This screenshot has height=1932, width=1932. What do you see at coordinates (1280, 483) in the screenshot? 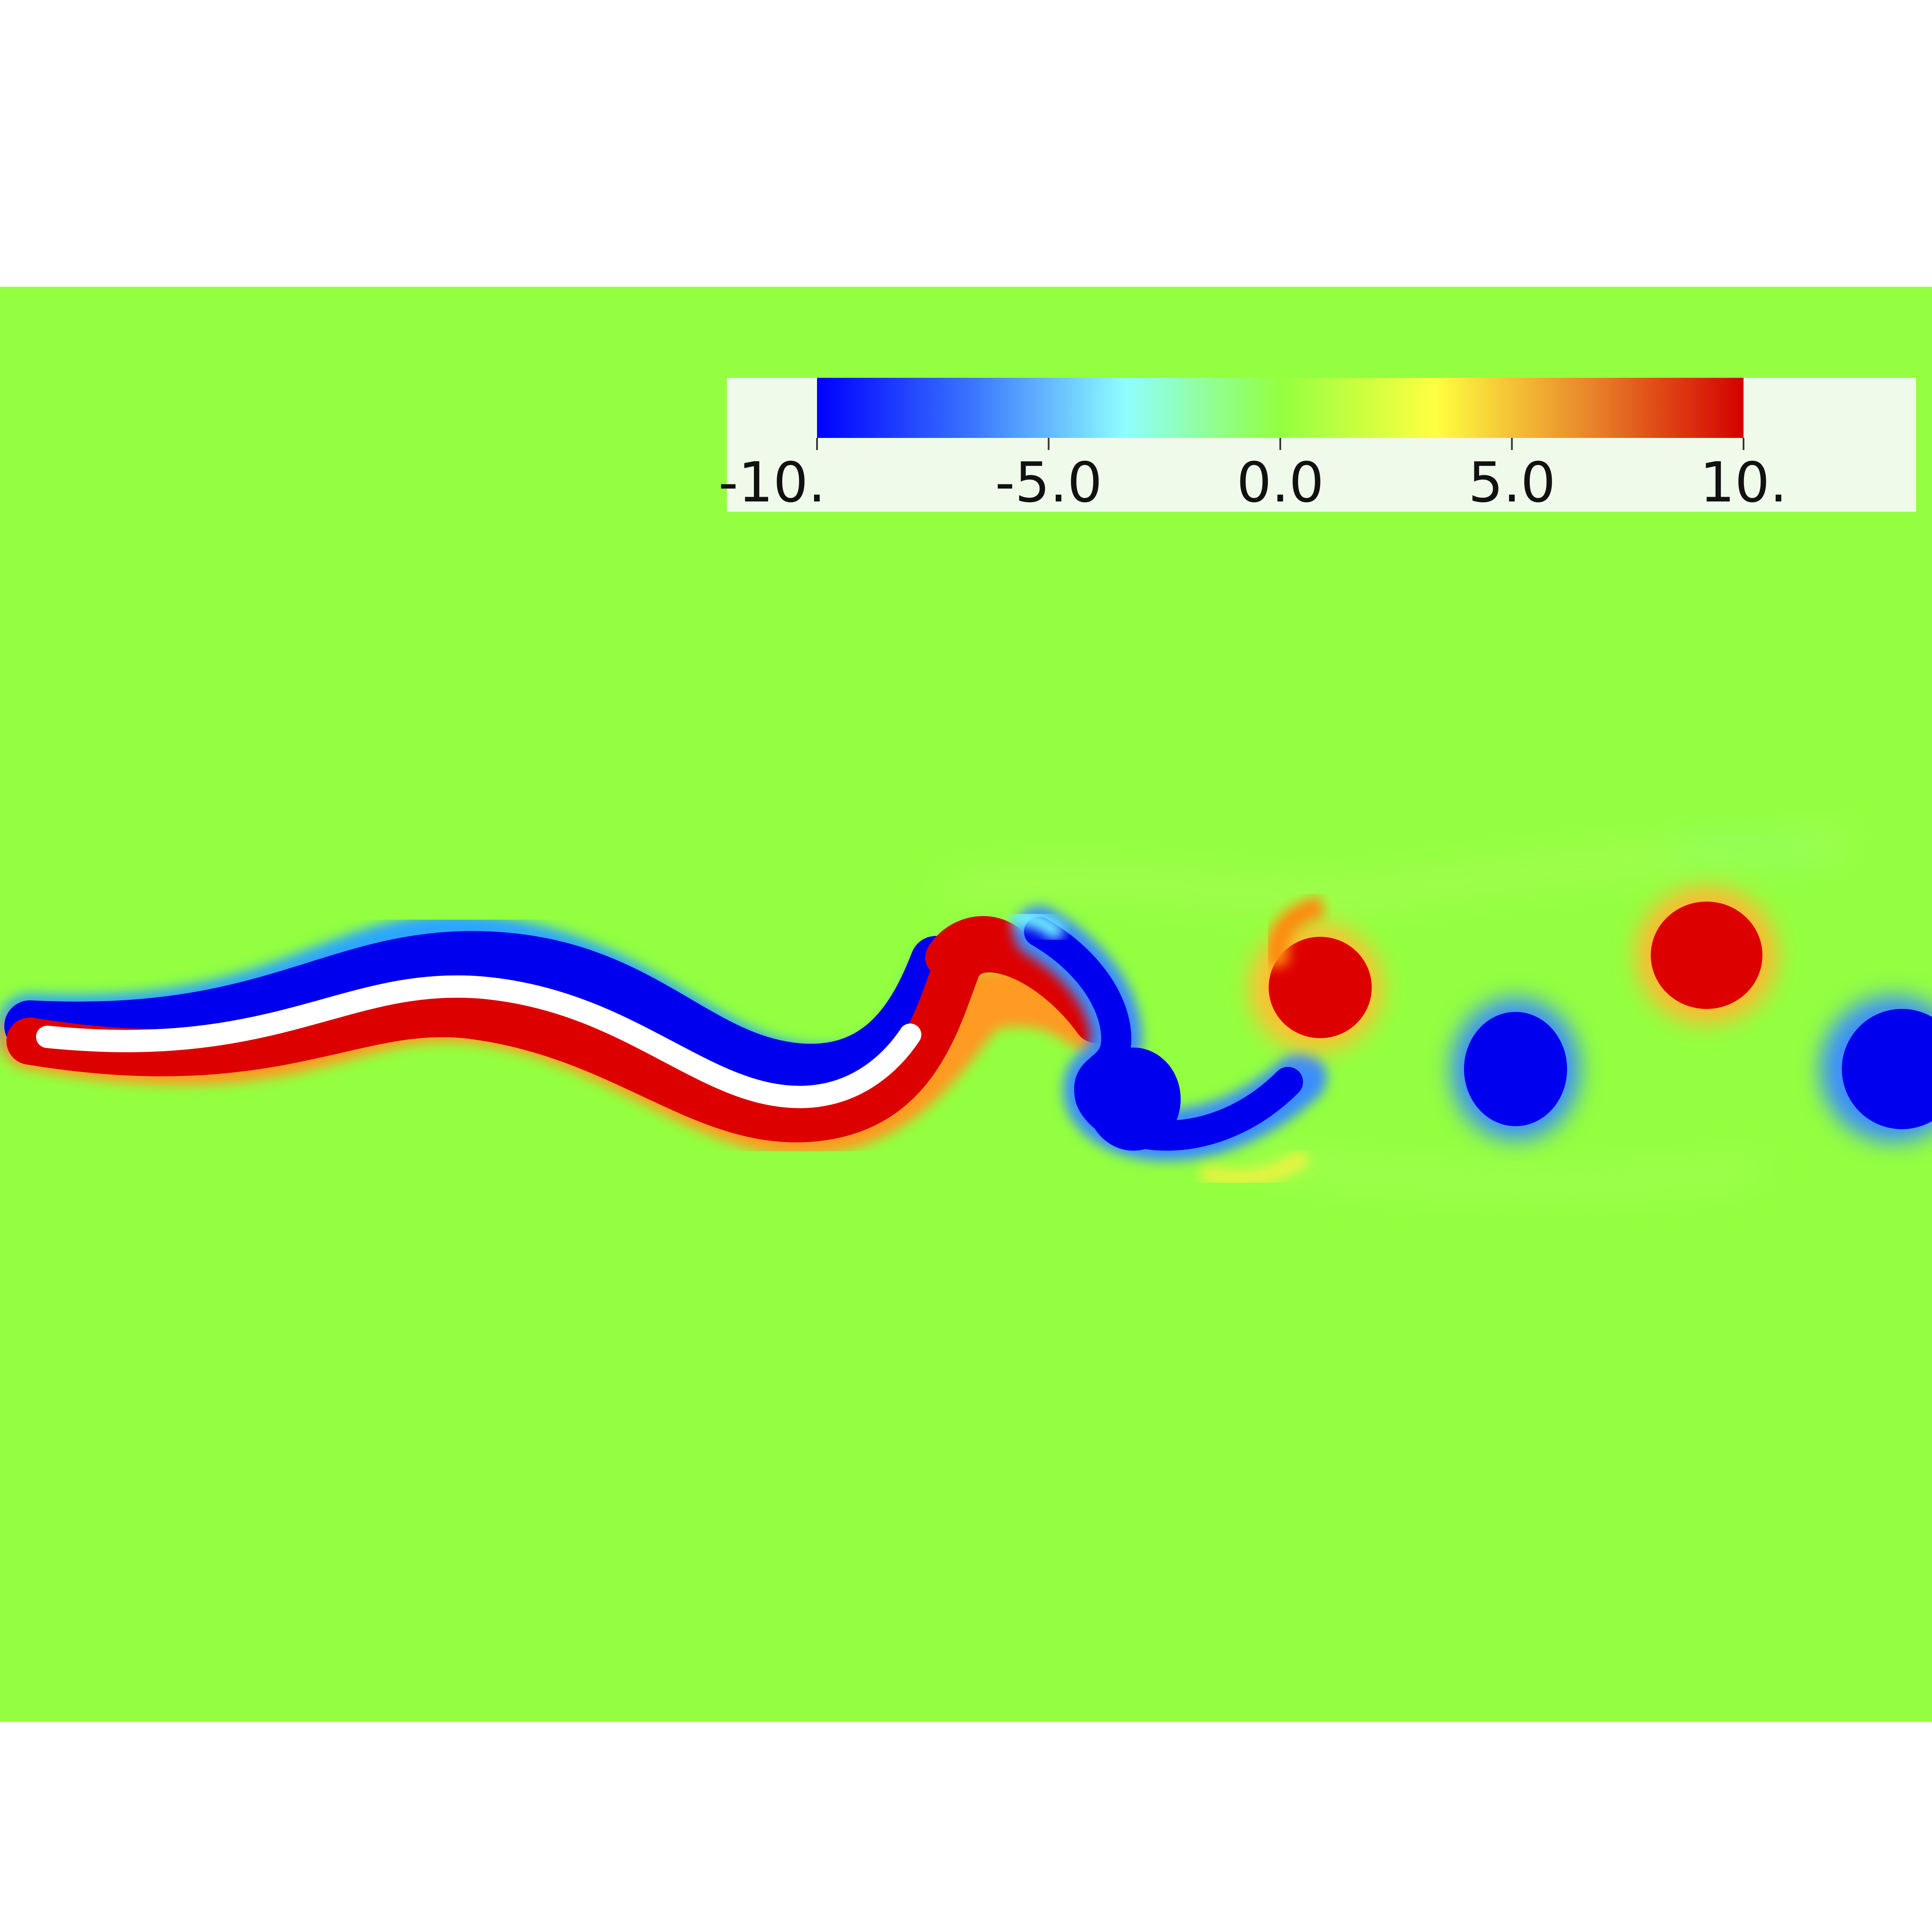
I see `colorbar-tick-label: 0.0` at bounding box center [1280, 483].